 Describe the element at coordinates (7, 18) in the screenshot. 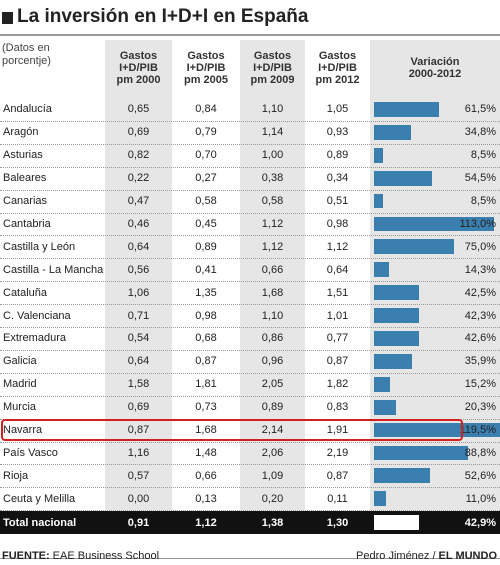

I see `title-square` at that location.